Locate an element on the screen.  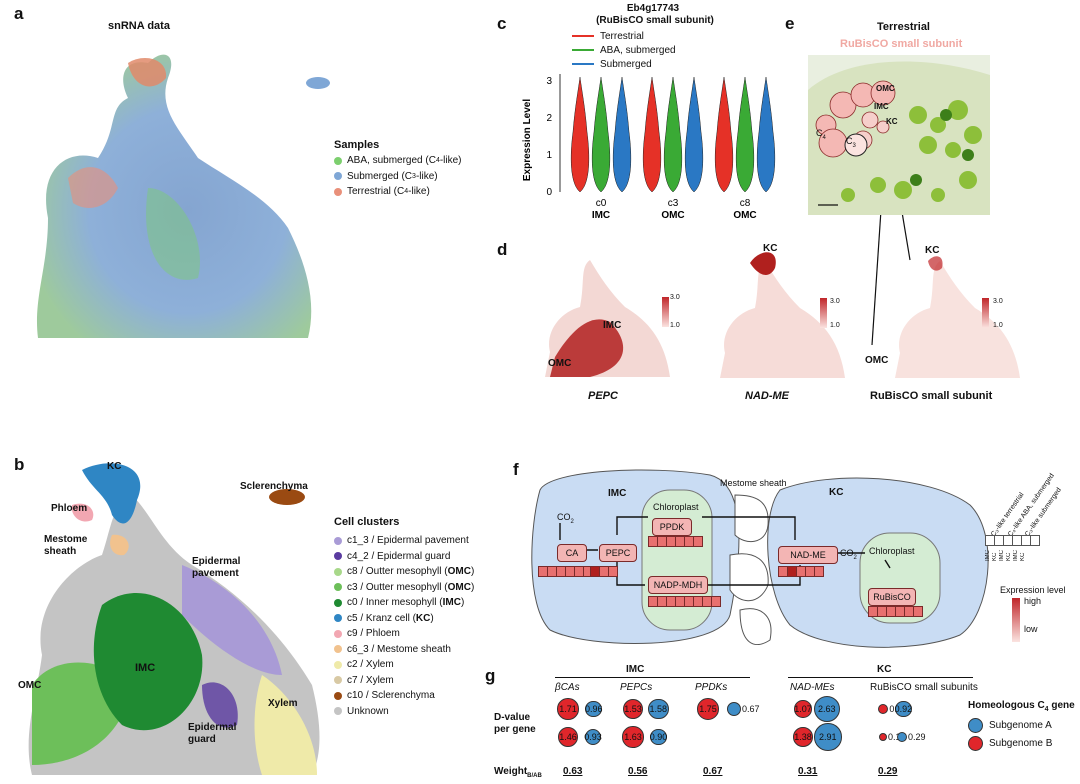
kranz-cell is located at coordinates (856, 145).